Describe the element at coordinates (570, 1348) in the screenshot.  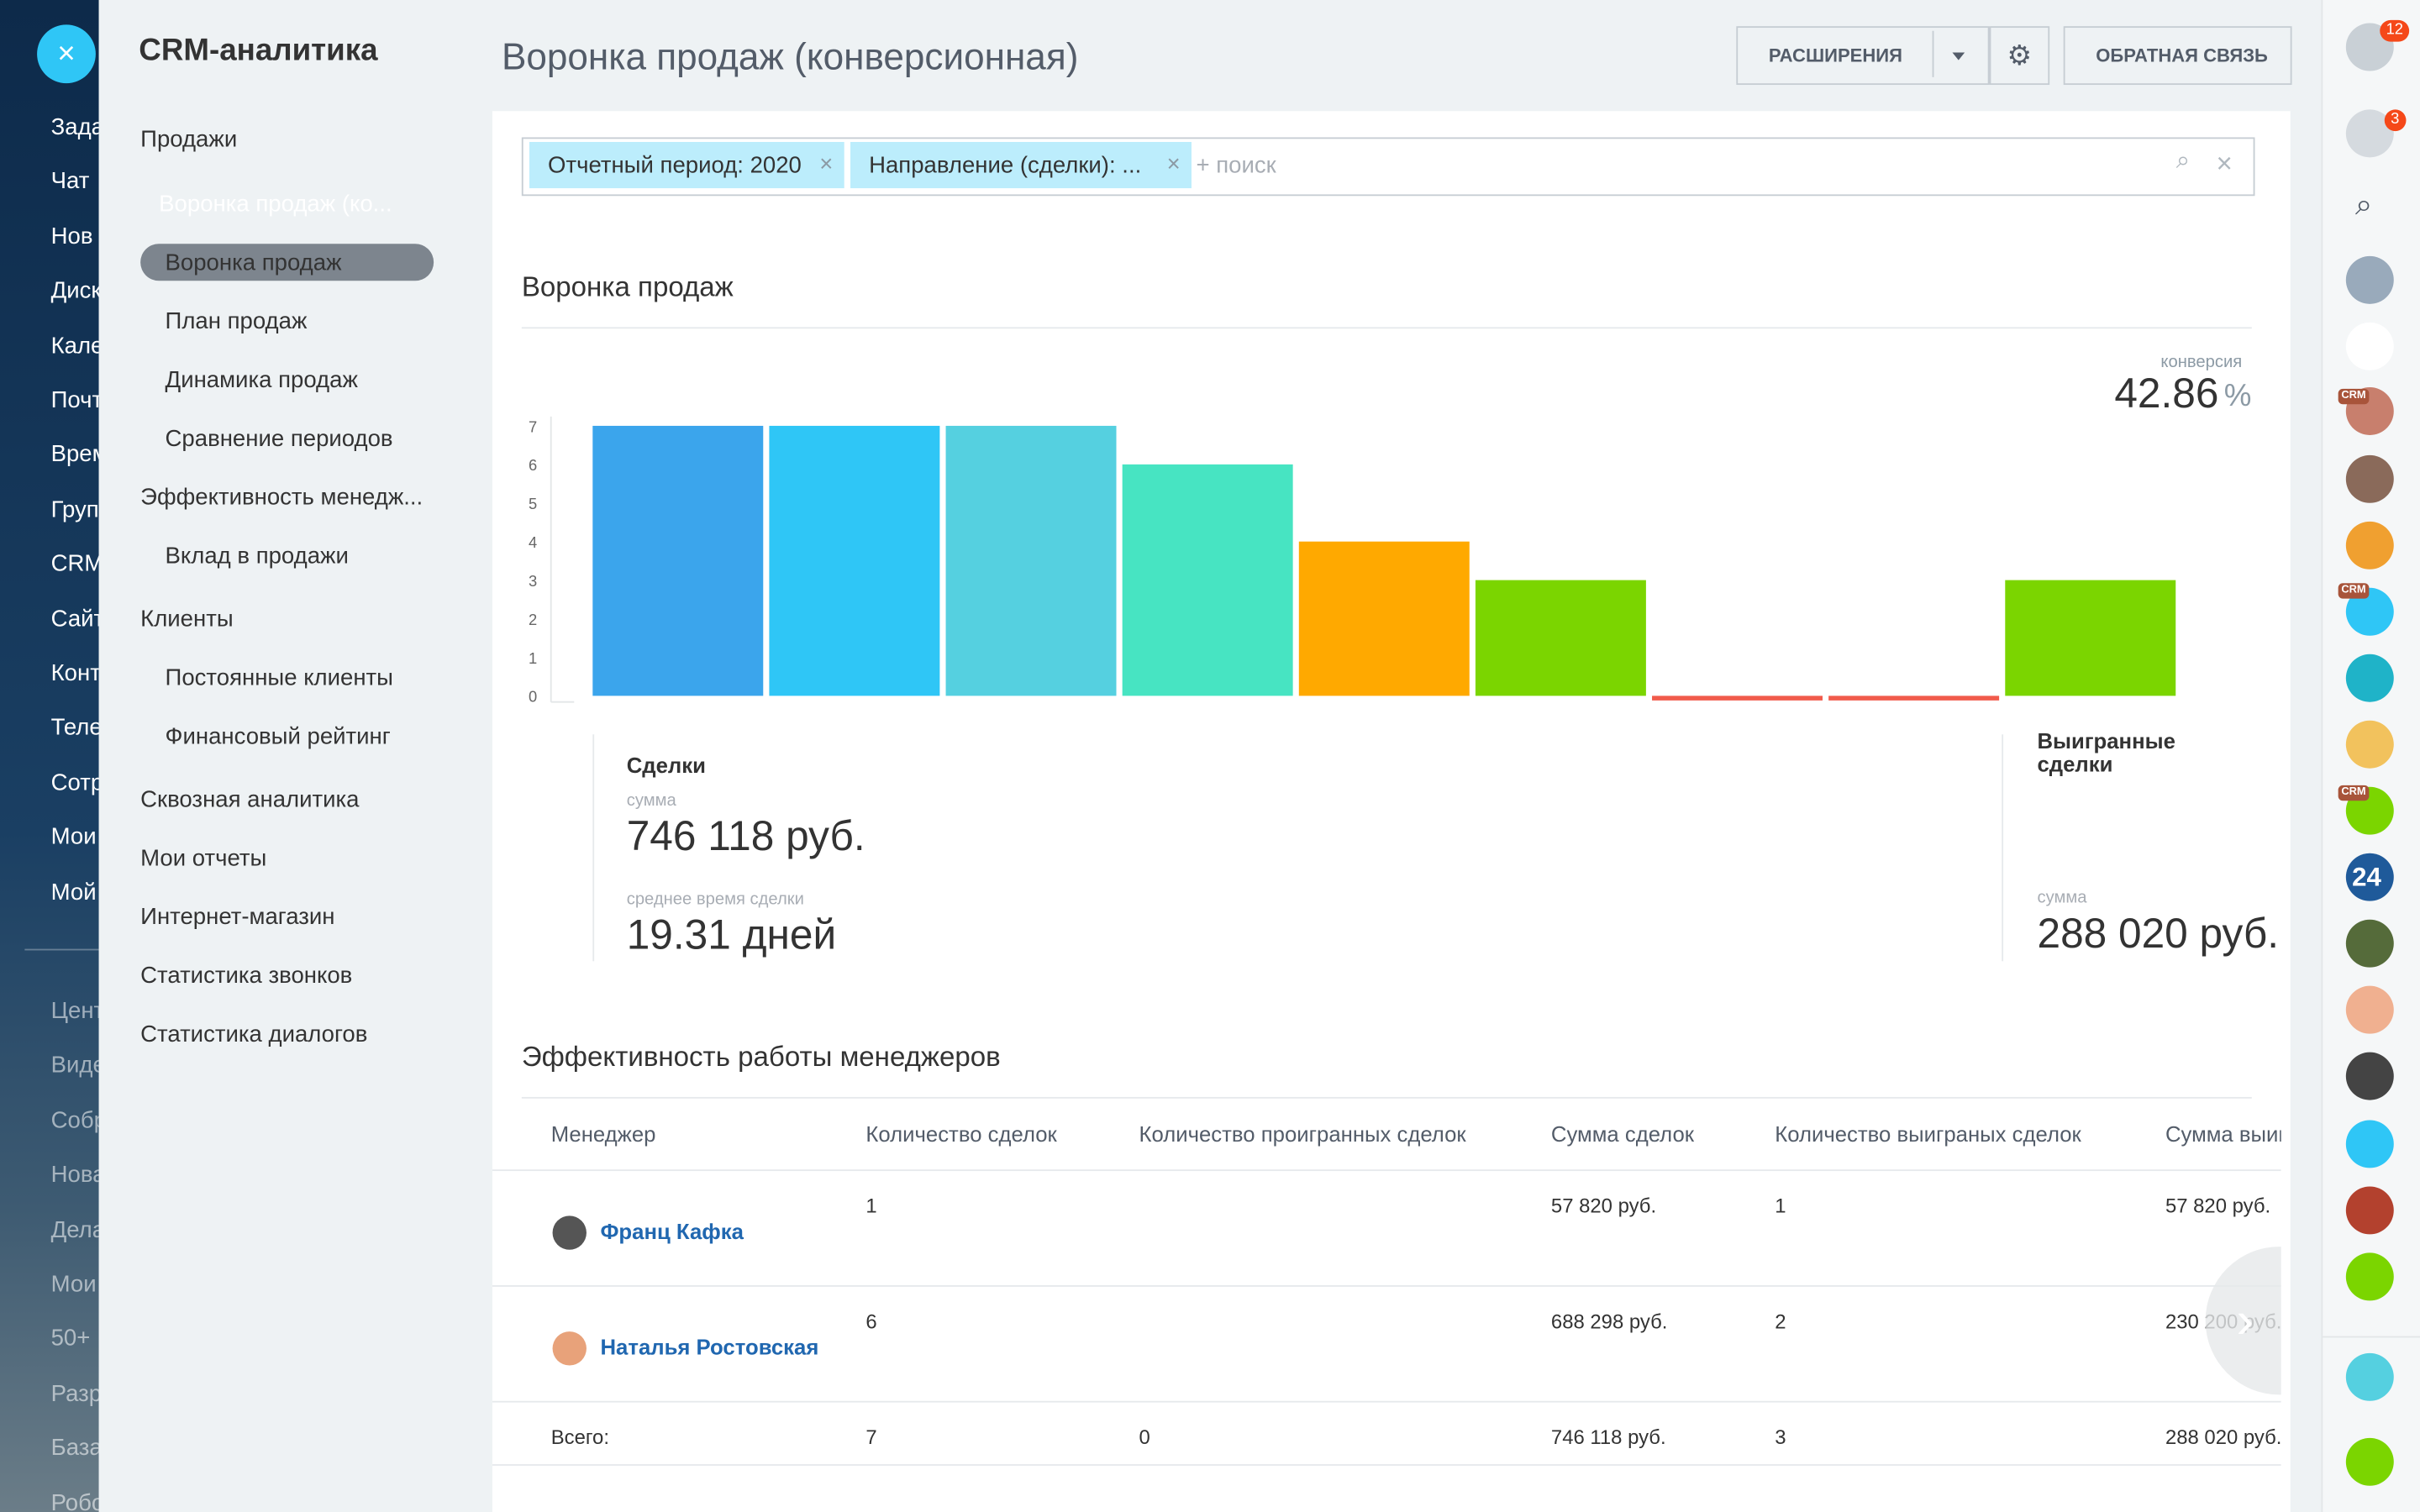
I see `avatar` at that location.